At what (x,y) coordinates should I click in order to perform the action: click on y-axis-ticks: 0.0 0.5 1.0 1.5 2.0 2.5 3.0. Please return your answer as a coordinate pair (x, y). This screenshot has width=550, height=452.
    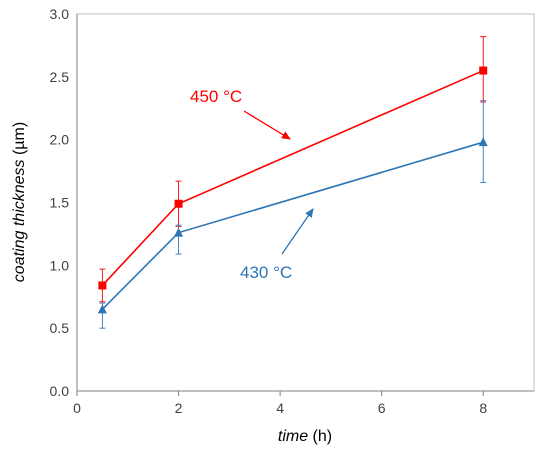
    Looking at the image, I should click on (60, 202).